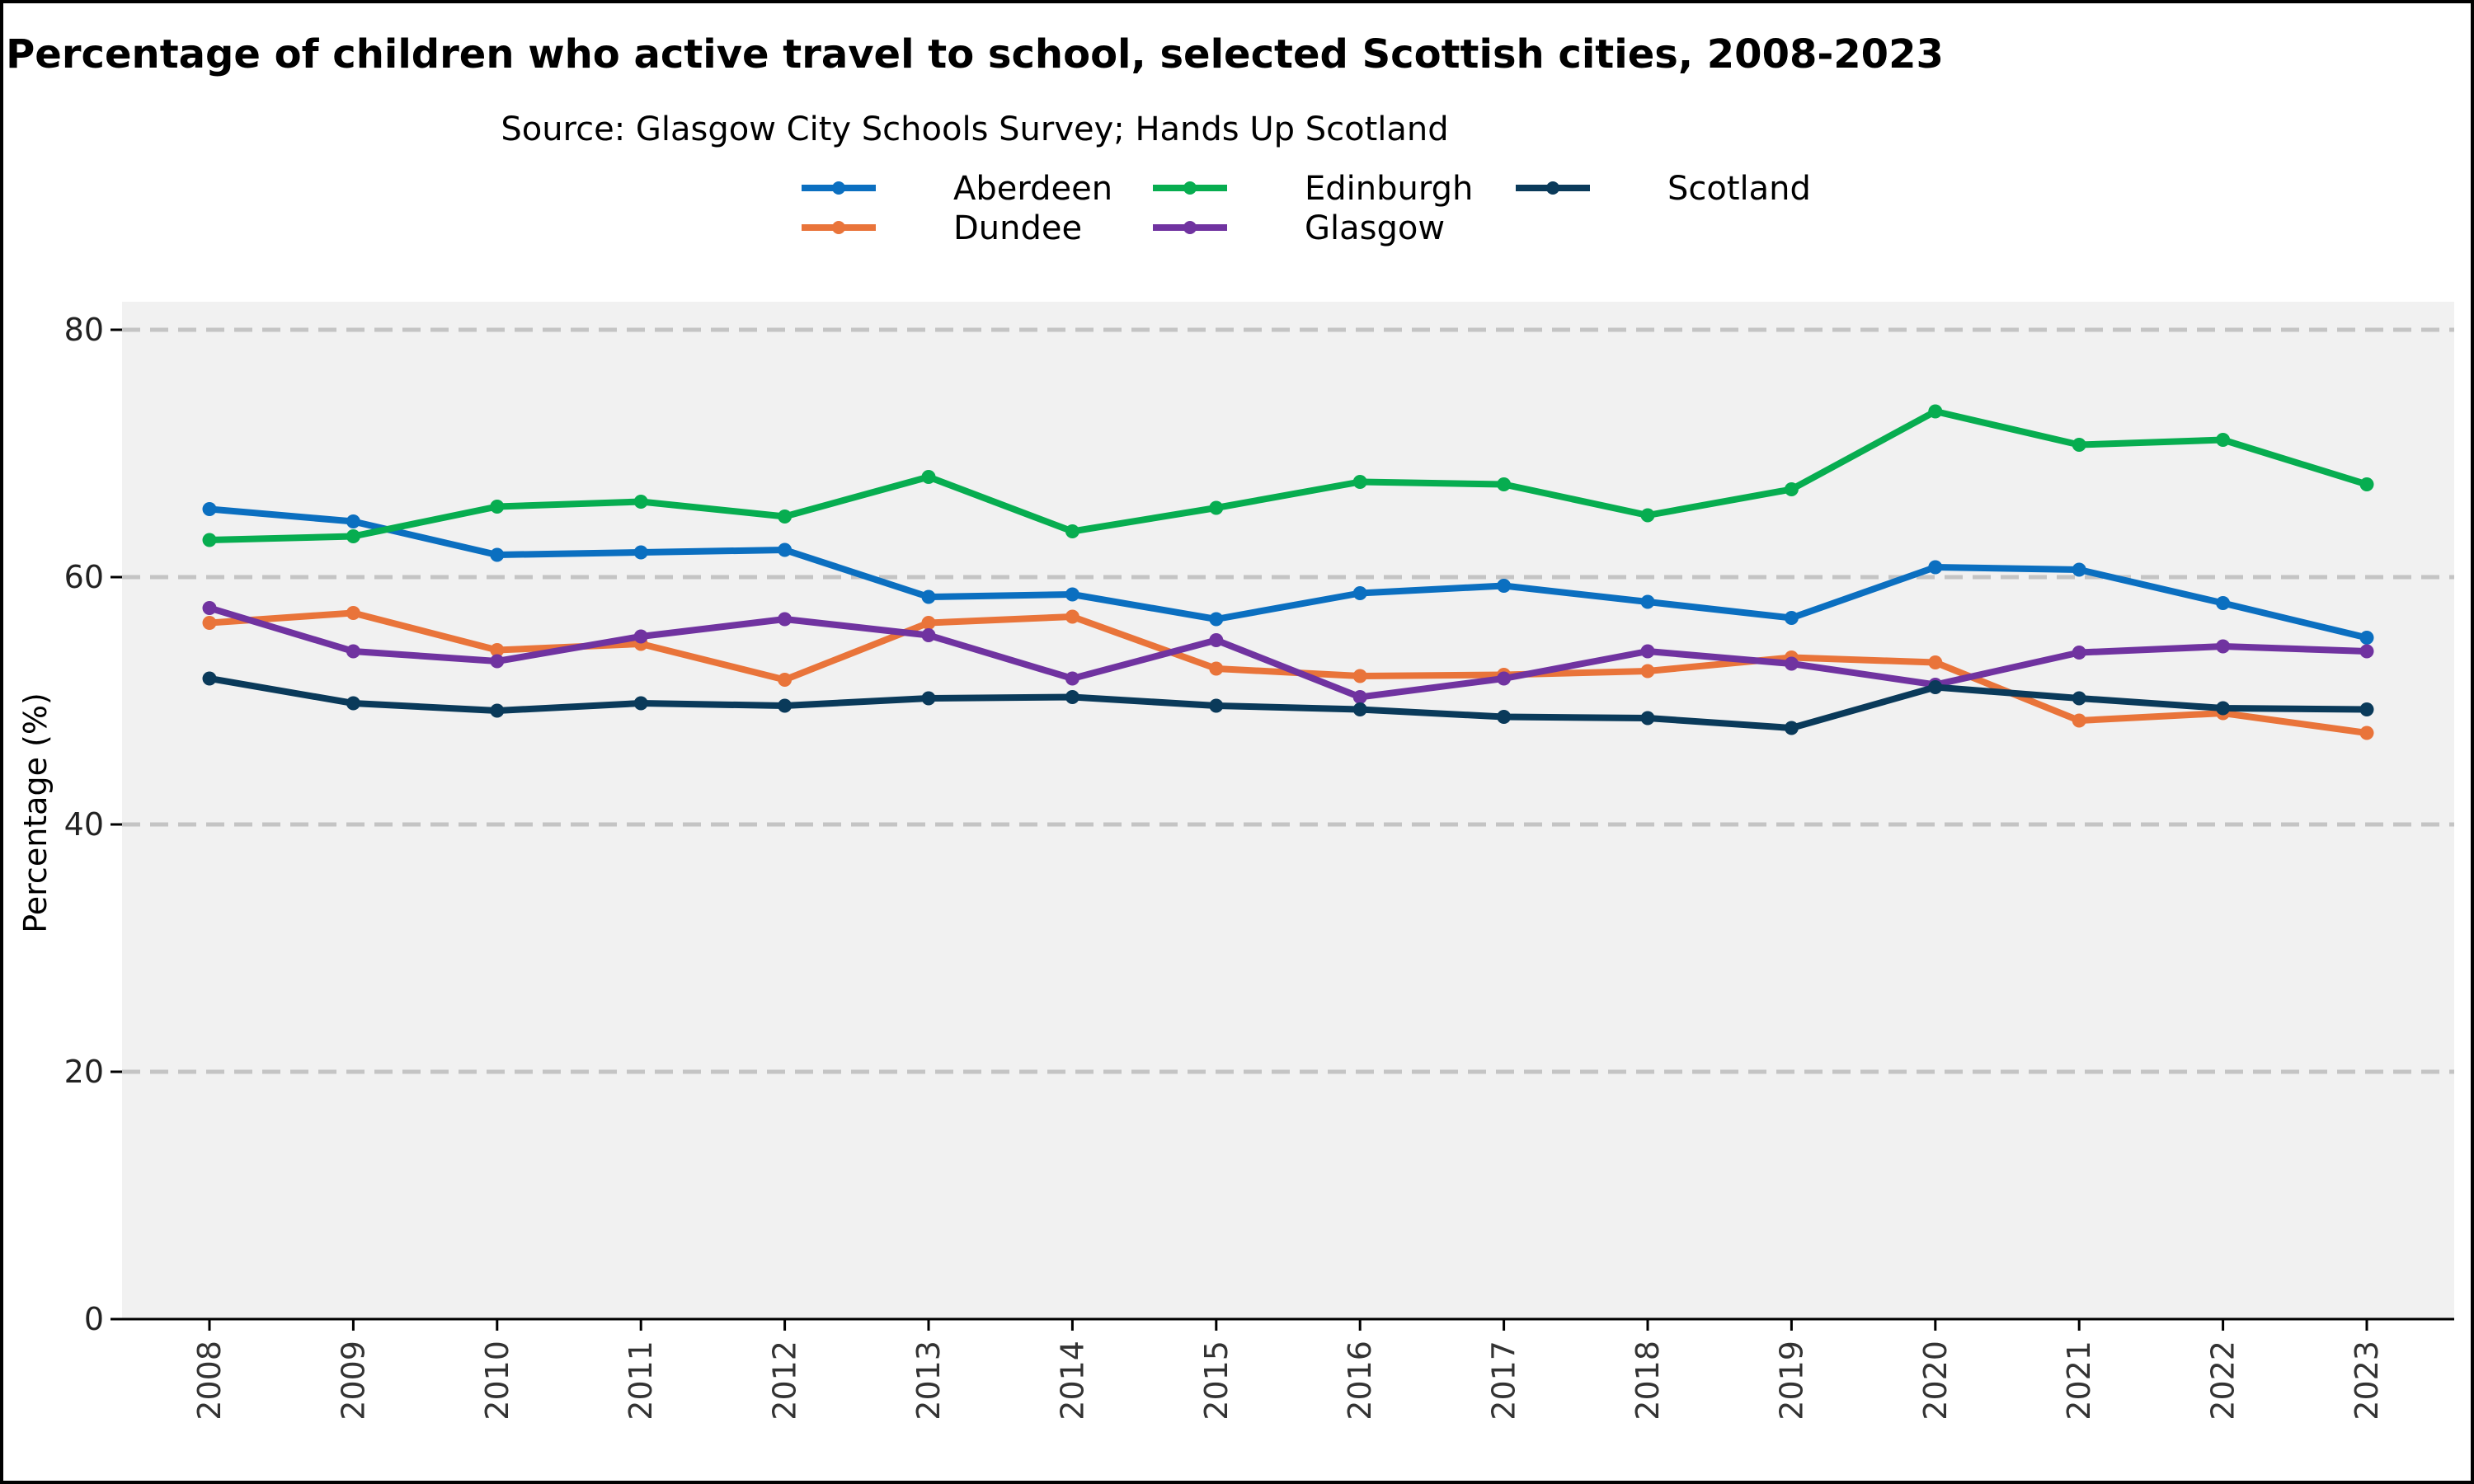 The height and width of the screenshot is (1484, 2474). What do you see at coordinates (1648, 1381) in the screenshot?
I see `x-tick-label: 2018` at bounding box center [1648, 1381].